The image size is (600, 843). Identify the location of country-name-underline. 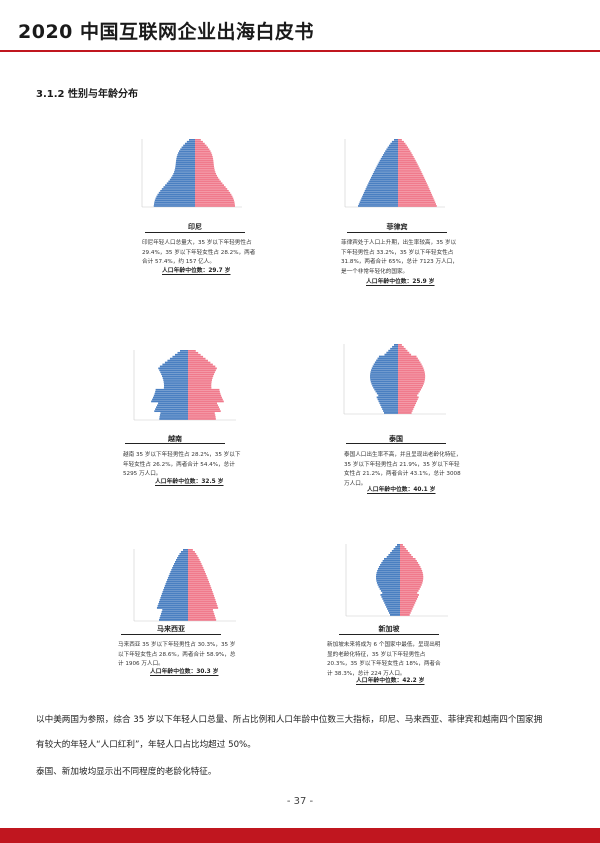
(171, 634).